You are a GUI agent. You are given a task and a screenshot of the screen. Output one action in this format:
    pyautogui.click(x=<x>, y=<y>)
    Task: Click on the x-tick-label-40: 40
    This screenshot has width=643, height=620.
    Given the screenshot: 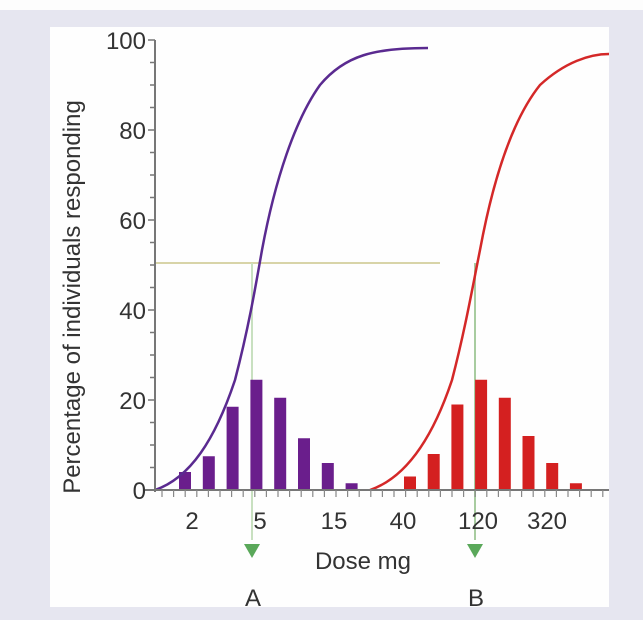 What is the action you would take?
    pyautogui.click(x=403, y=521)
    